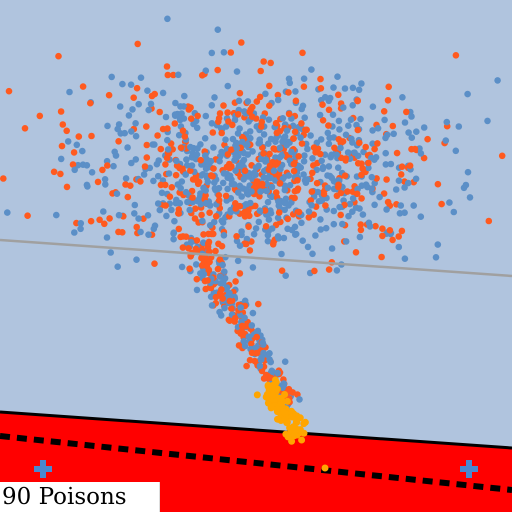  Describe the element at coordinates (43, 469) in the screenshot. I see `plus-cross-icon` at that location.